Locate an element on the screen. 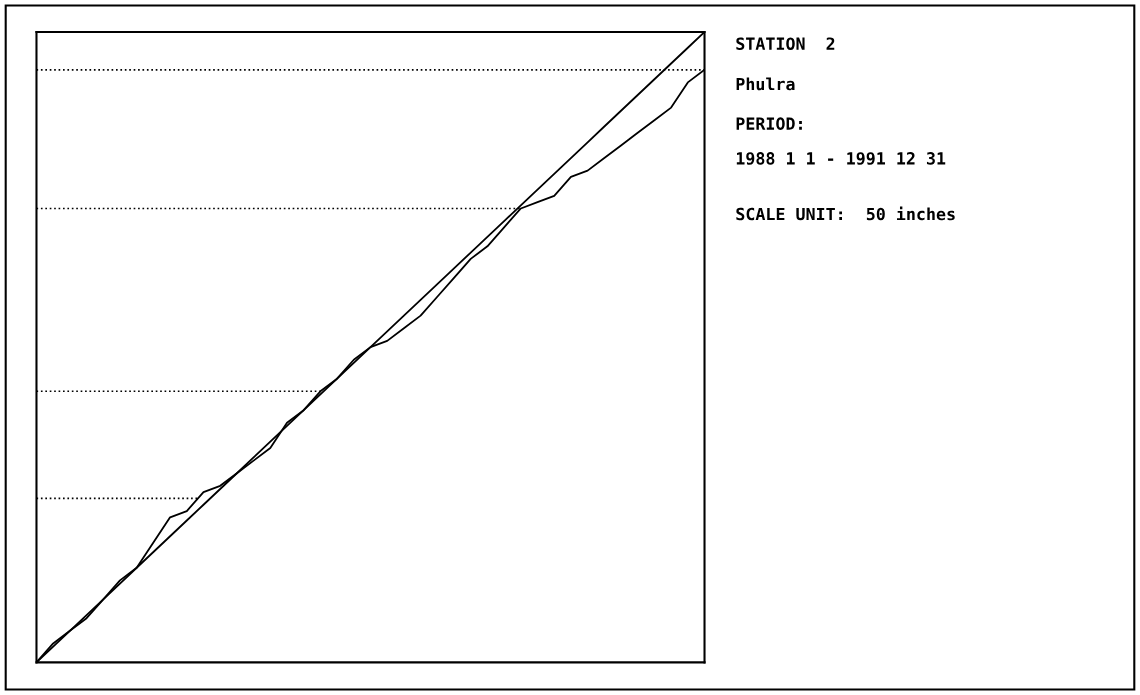 The width and height of the screenshot is (1140, 695). text: STATION 2 is located at coordinates (785, 44).